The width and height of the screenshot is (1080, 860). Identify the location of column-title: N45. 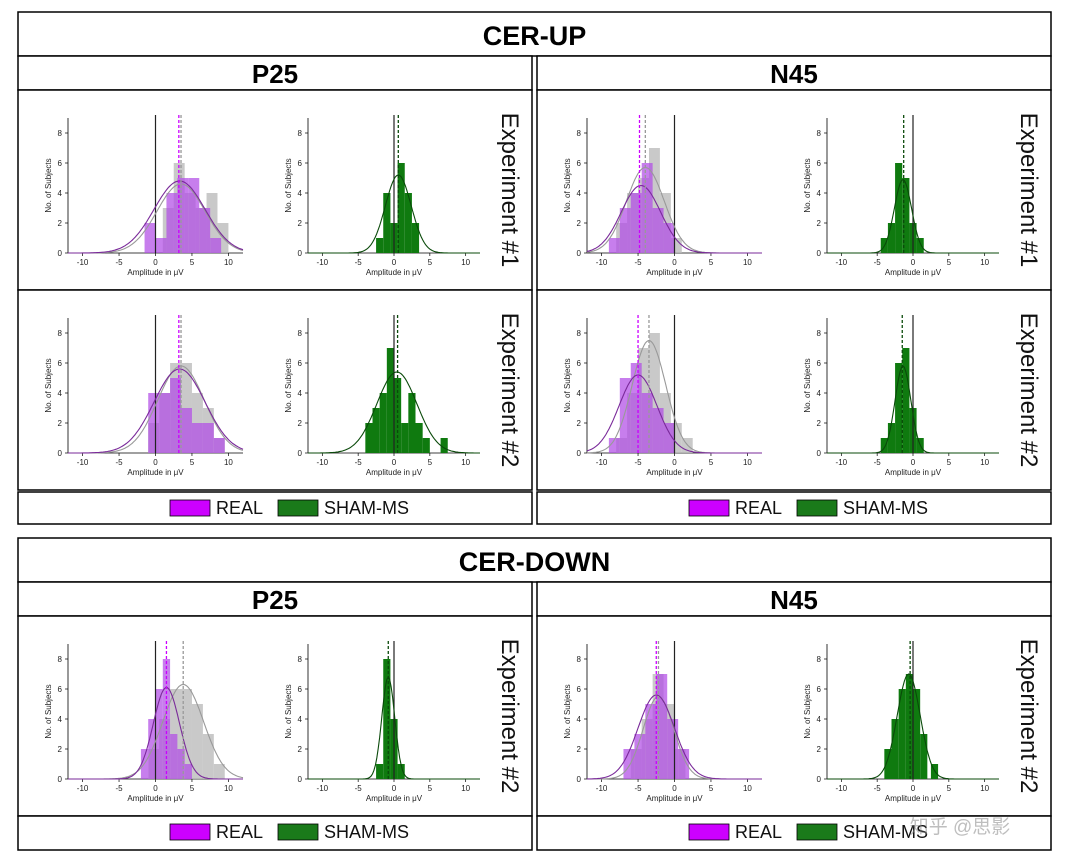
(794, 74).